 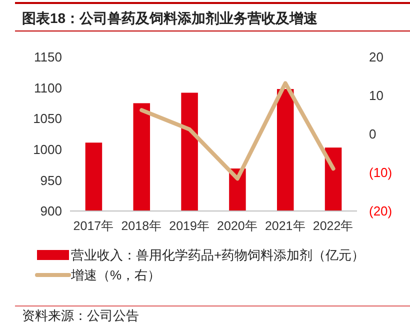 I want to click on y2-tick-label: (20), so click(x=380, y=211).